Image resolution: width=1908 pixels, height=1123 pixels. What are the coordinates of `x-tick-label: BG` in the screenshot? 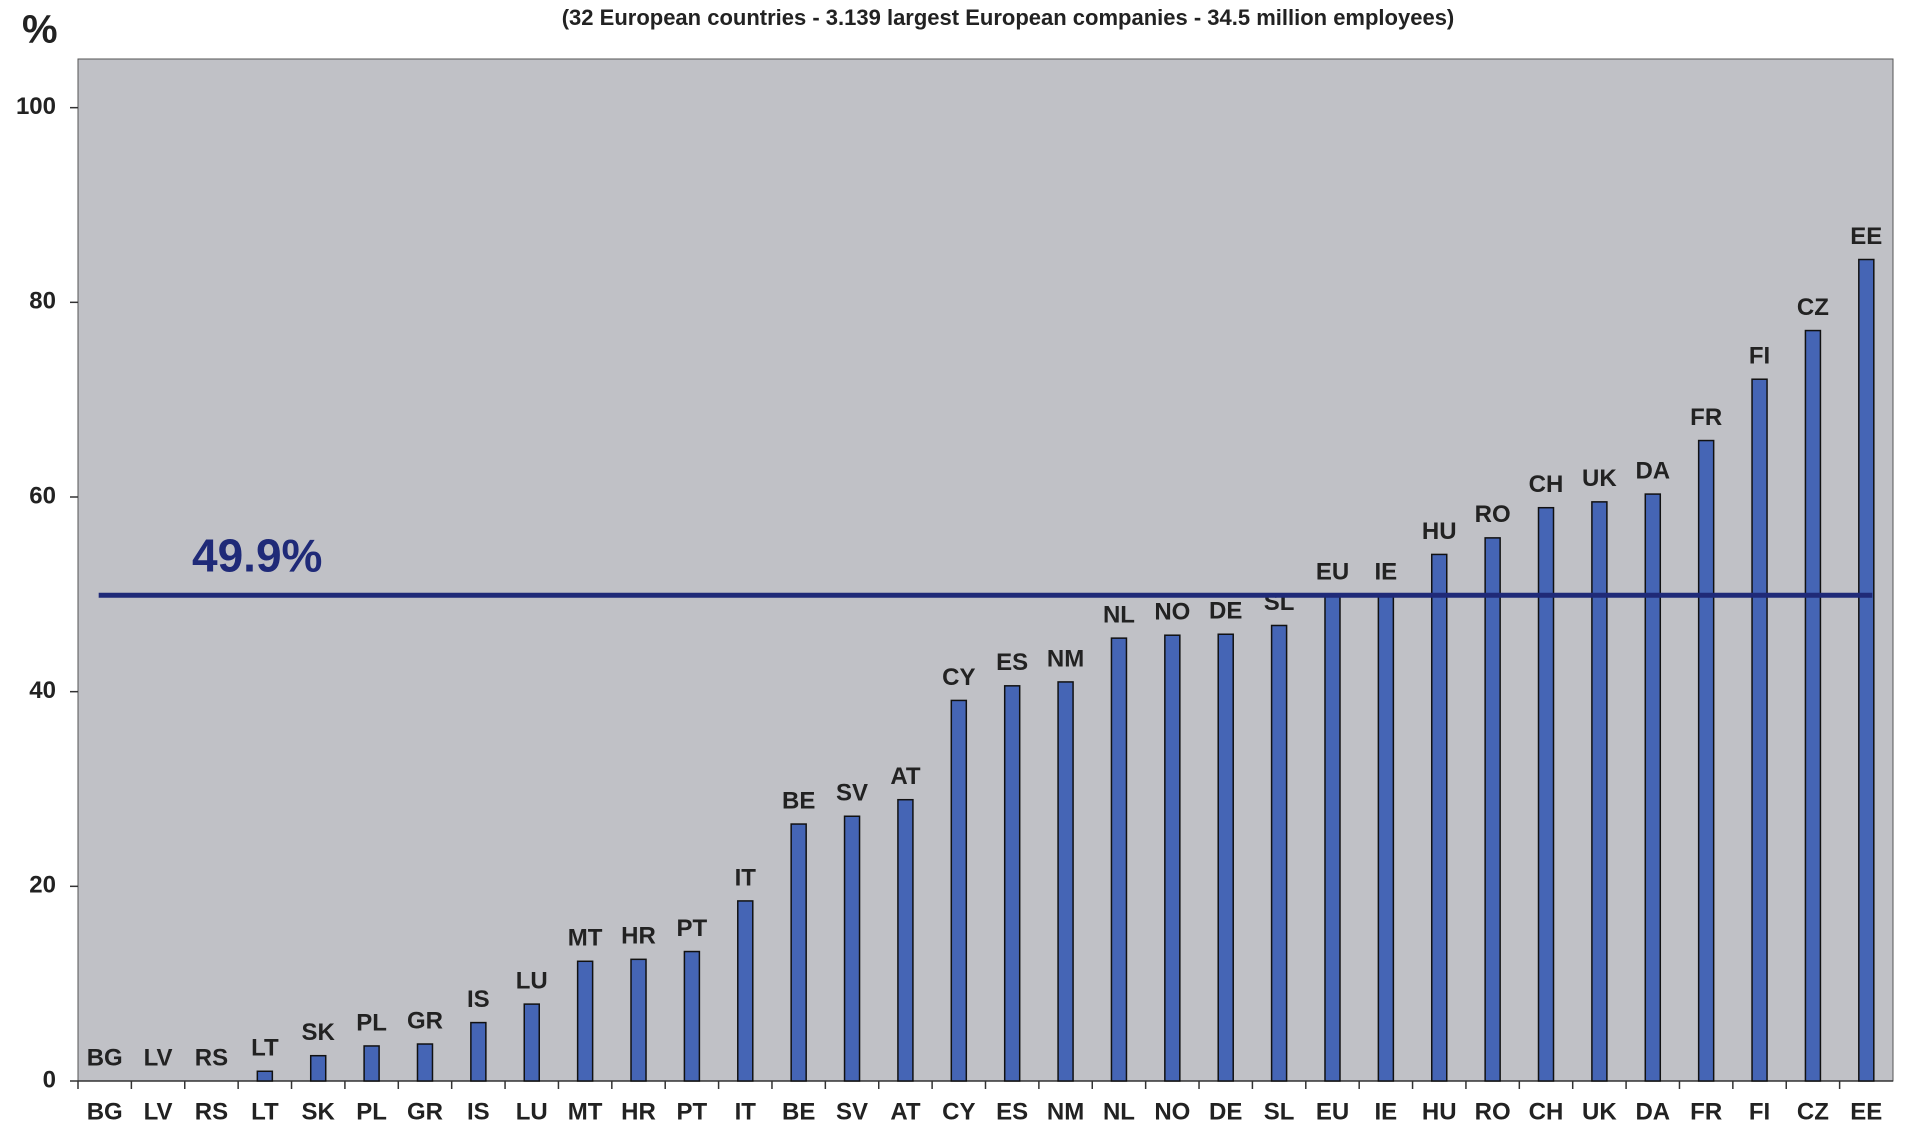 It's located at (105, 1110).